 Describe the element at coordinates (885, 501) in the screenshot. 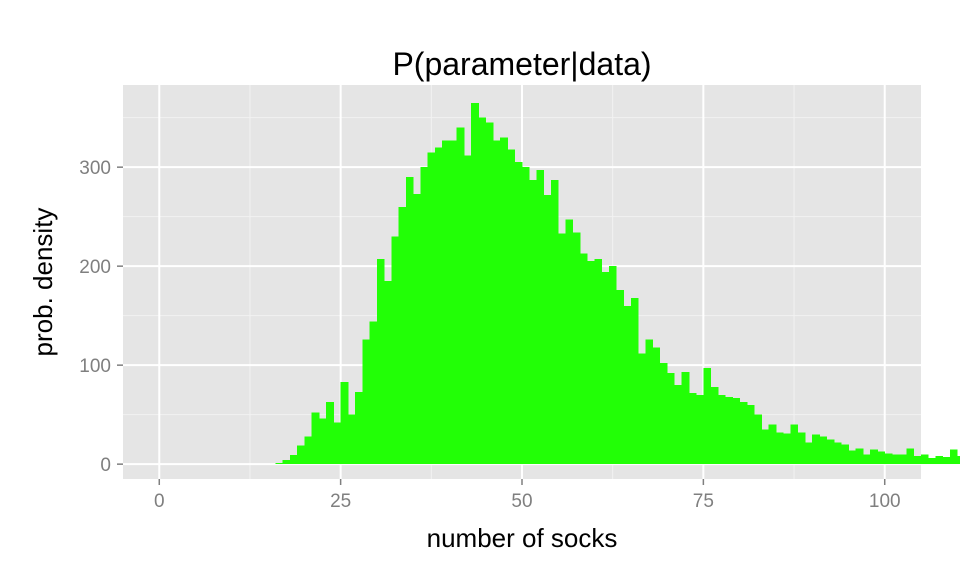

I see `x-tick-label: 100` at that location.